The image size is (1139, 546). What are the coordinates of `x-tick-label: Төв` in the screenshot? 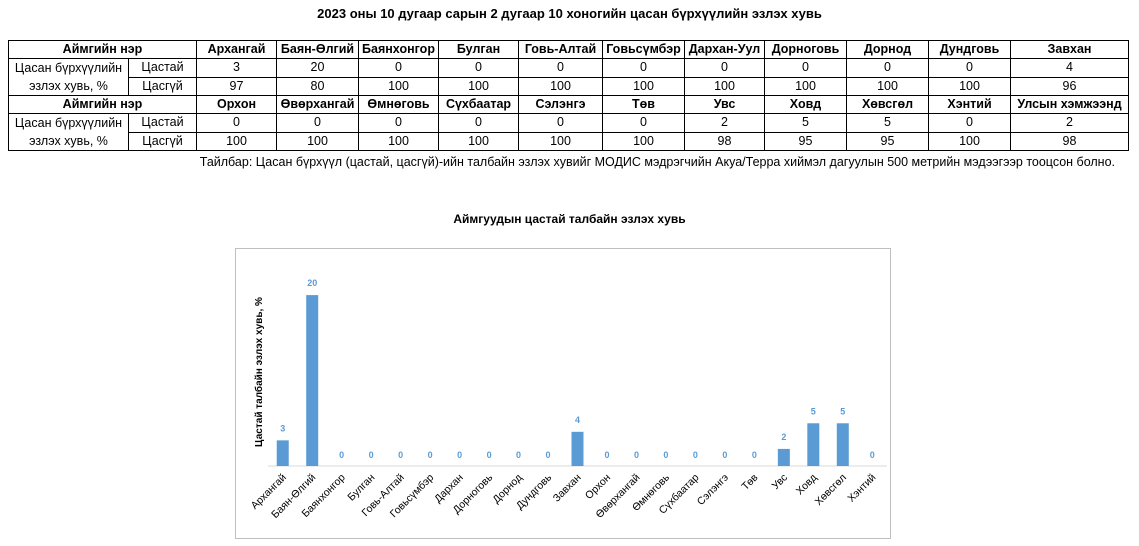 It's located at (749, 481).